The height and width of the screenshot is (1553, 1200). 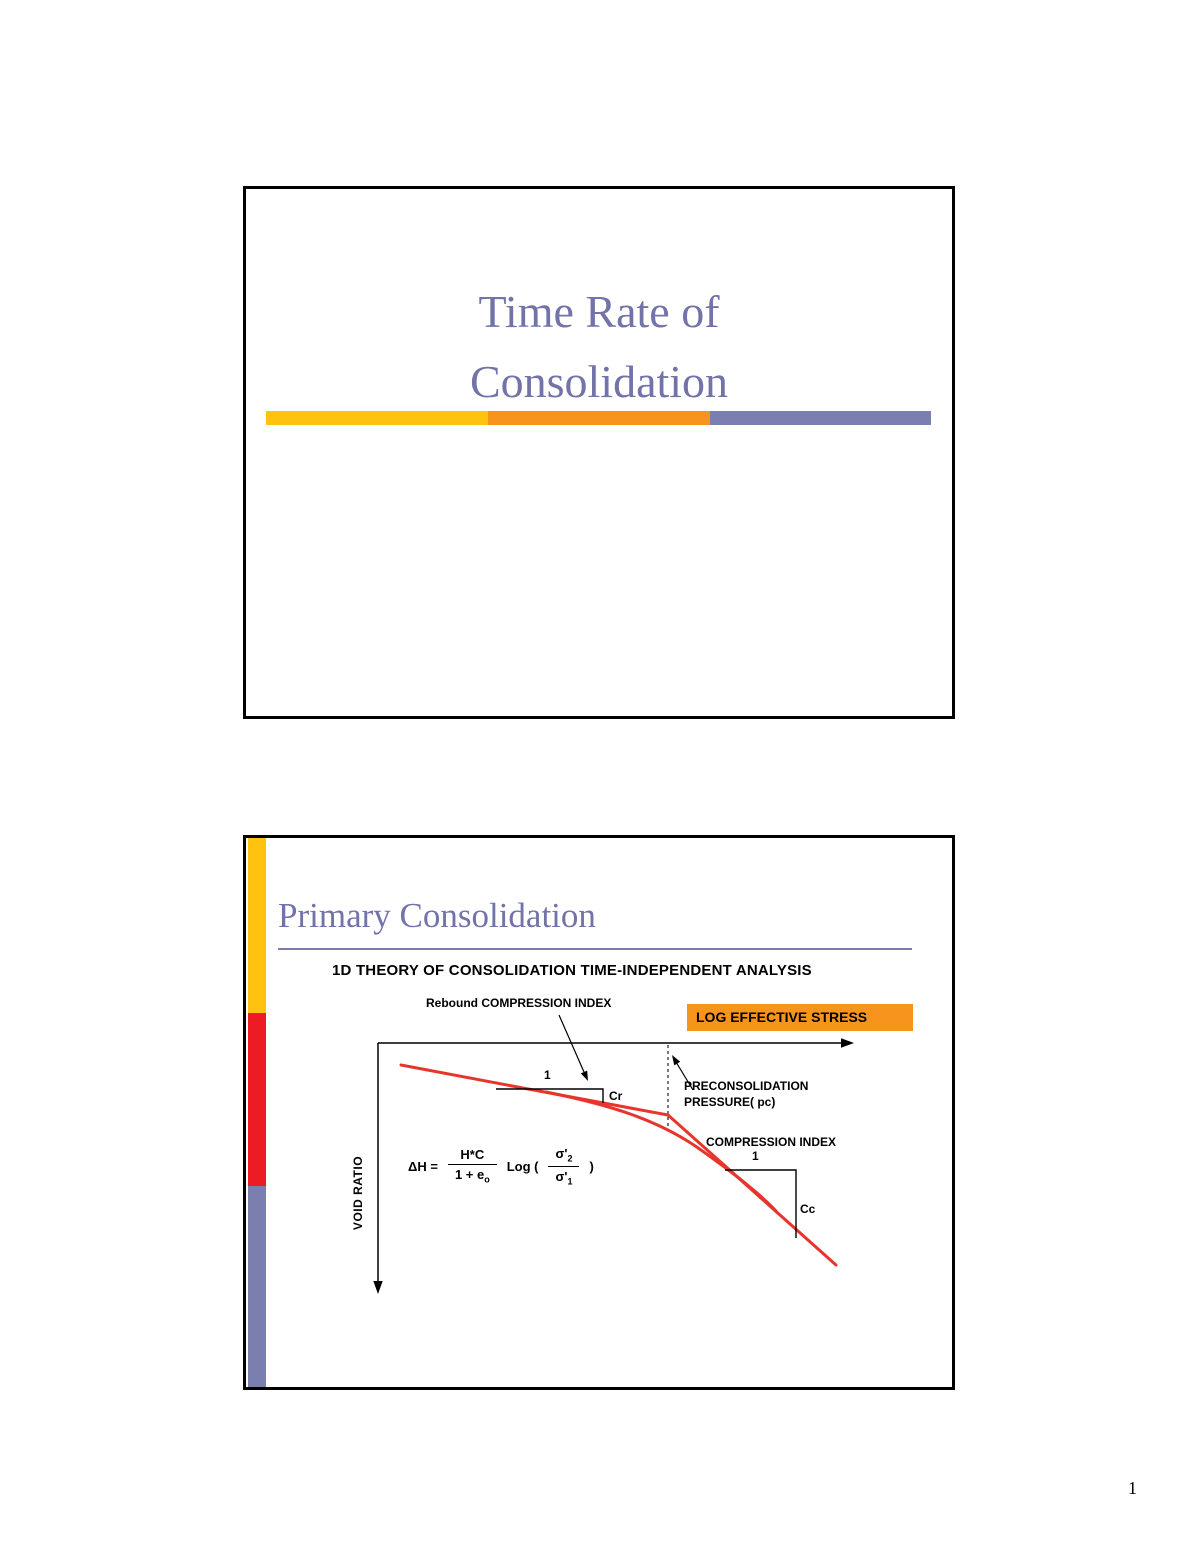 What do you see at coordinates (771, 1142) in the screenshot?
I see `compression-index-label: COMPRESSION INDEX` at bounding box center [771, 1142].